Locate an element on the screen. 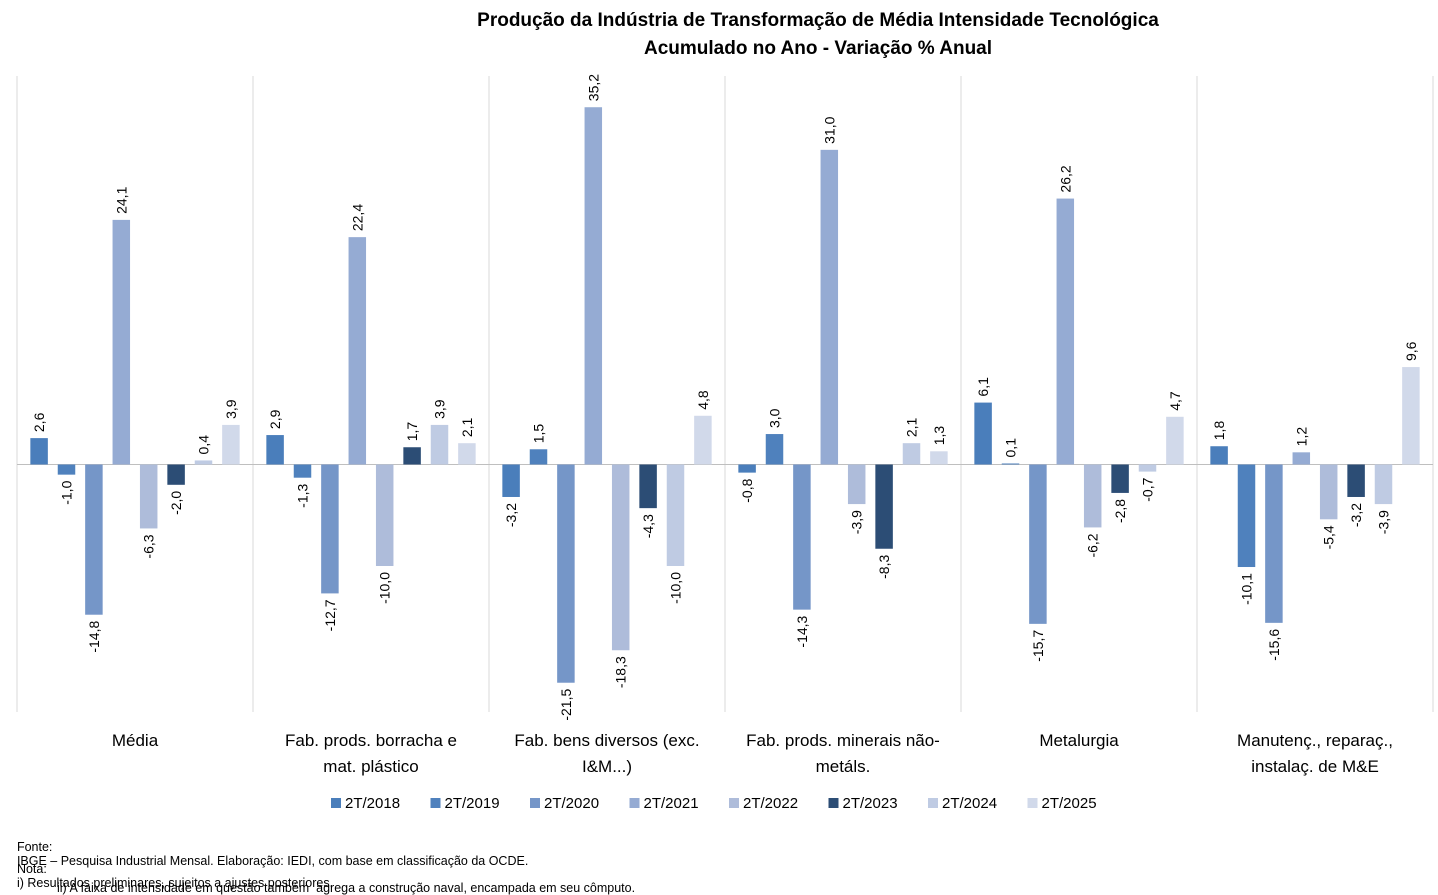  bar-data-label: -6,2 is located at coordinates (1093, 545).